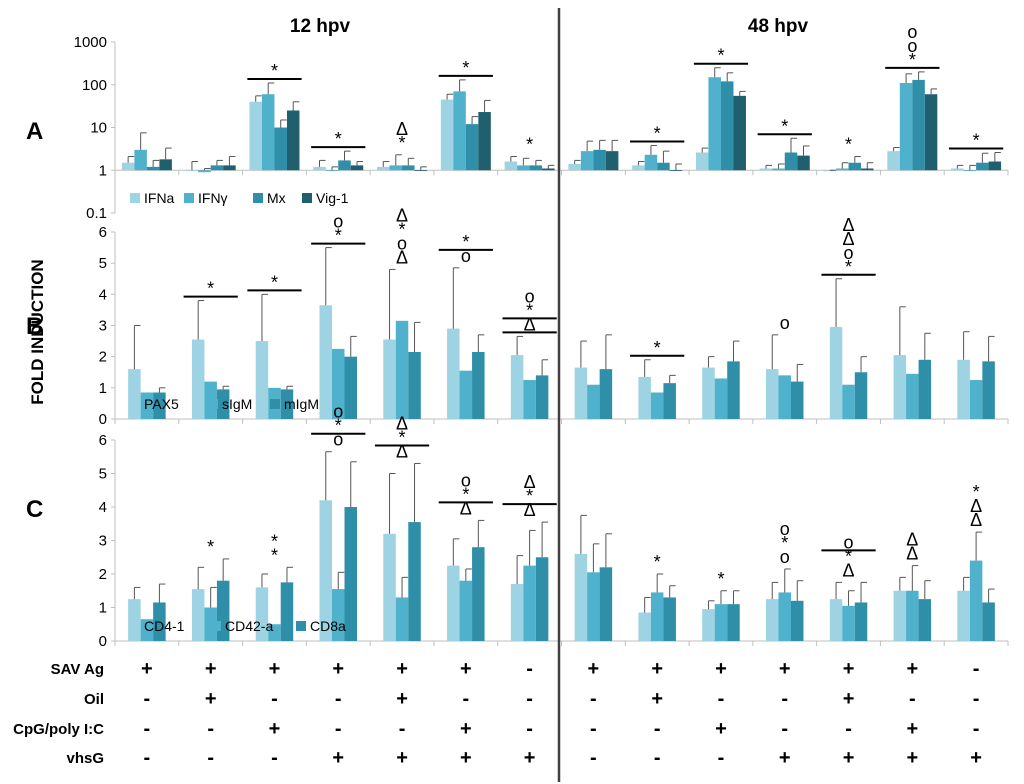  What do you see at coordinates (103, 232) in the screenshot?
I see `y-tick-label: 6` at bounding box center [103, 232].